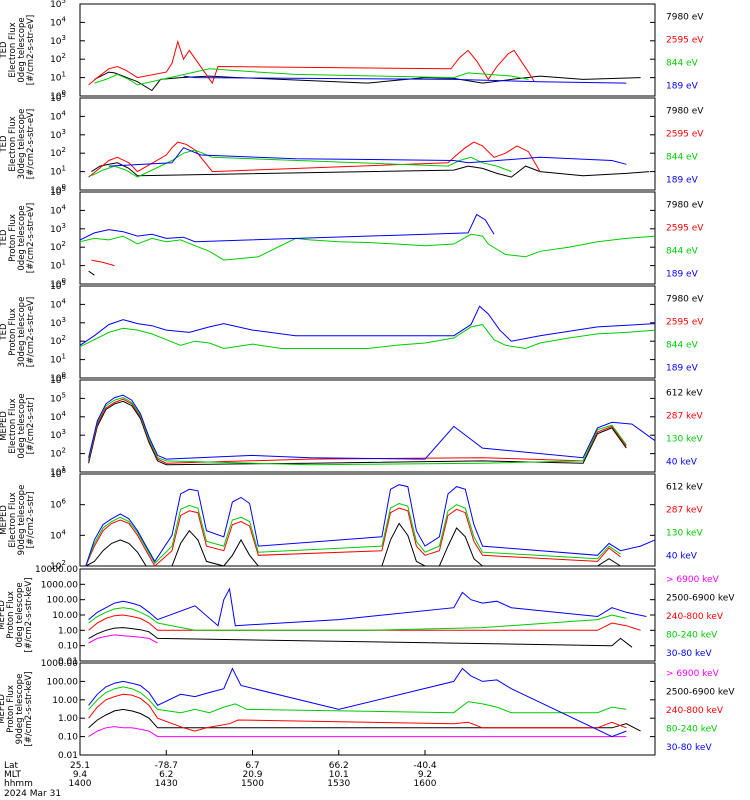 This screenshot has width=750, height=800. What do you see at coordinates (338, 784) in the screenshot?
I see `x-tick-label-hhmm: 1530` at bounding box center [338, 784].